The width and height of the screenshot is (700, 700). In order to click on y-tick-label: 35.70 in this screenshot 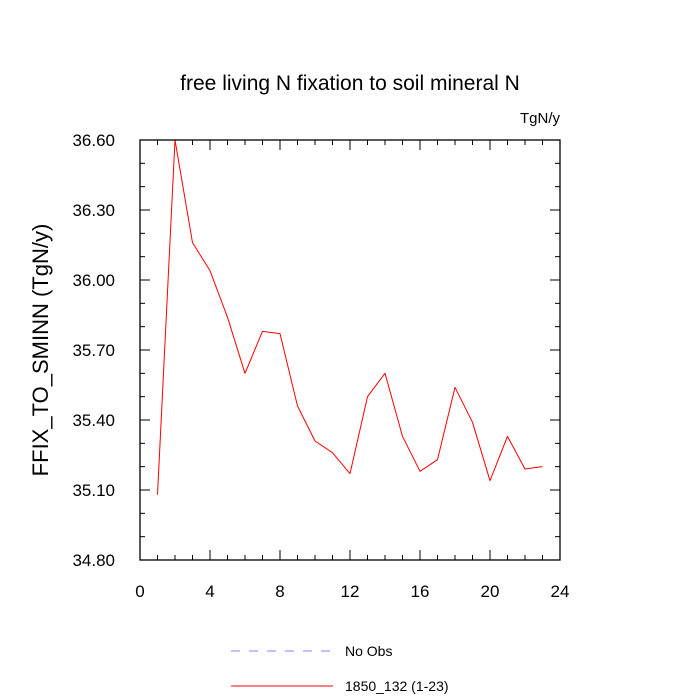, I will do `click(93, 350)`.